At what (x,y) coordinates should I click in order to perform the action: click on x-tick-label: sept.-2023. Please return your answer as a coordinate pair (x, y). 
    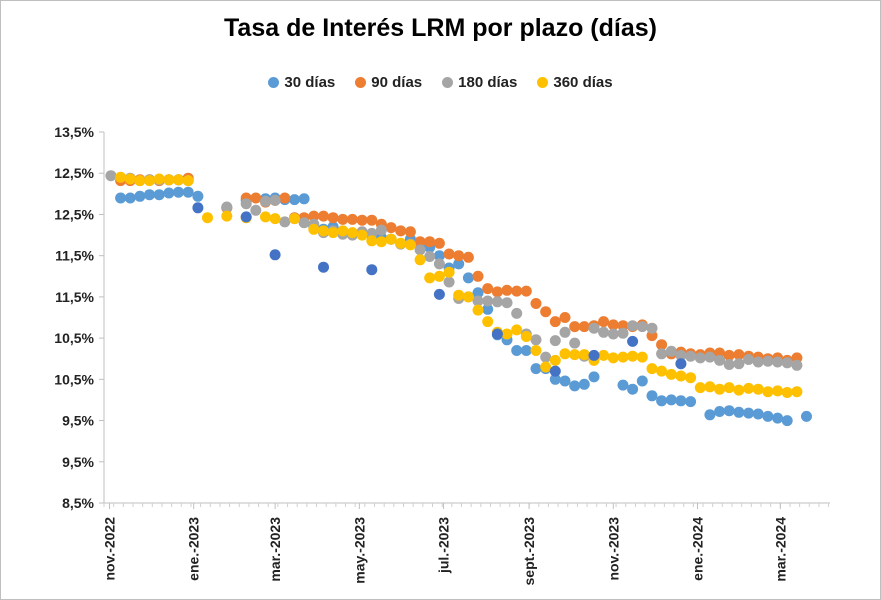
    Looking at the image, I should click on (529, 551).